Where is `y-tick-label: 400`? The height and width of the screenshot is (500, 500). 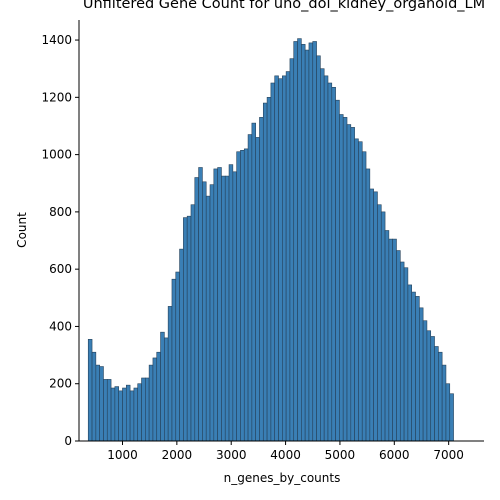 y-tick-label: 400 is located at coordinates (60, 326).